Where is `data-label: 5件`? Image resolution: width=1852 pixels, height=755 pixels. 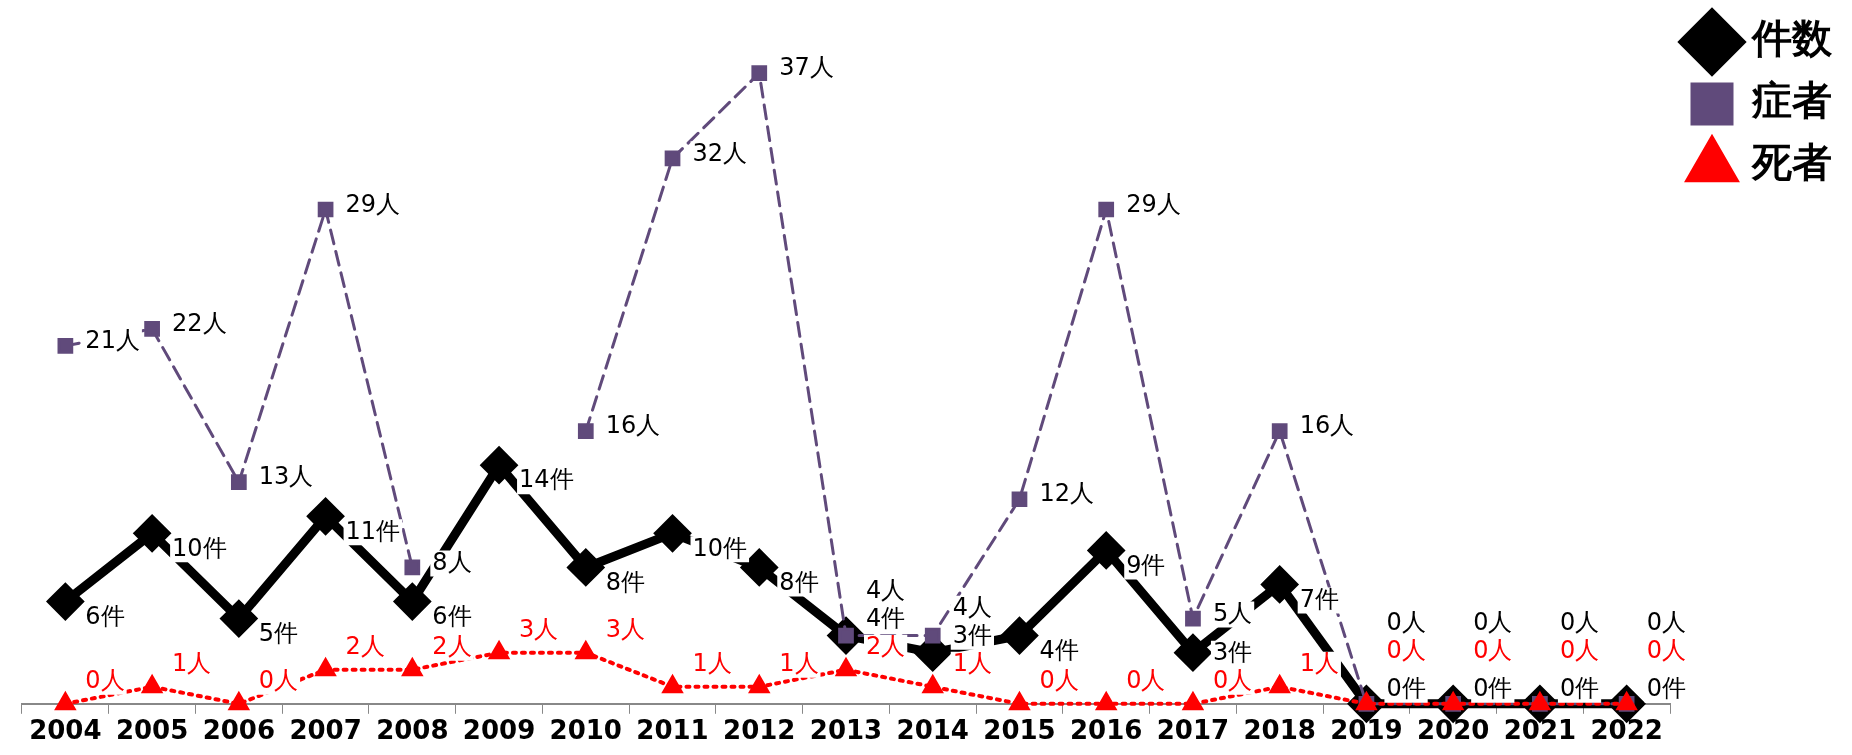 data-label: 5件 is located at coordinates (278, 632).